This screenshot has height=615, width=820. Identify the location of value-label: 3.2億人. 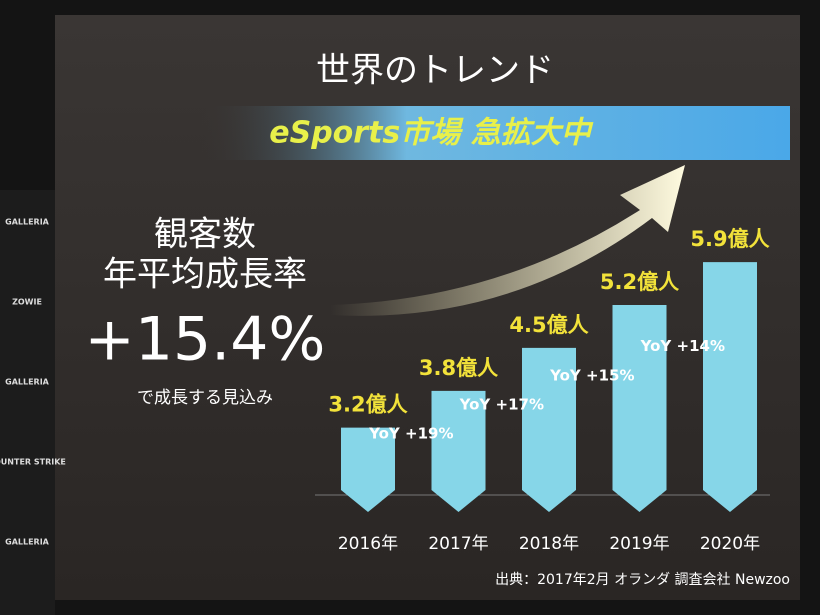
(367, 405).